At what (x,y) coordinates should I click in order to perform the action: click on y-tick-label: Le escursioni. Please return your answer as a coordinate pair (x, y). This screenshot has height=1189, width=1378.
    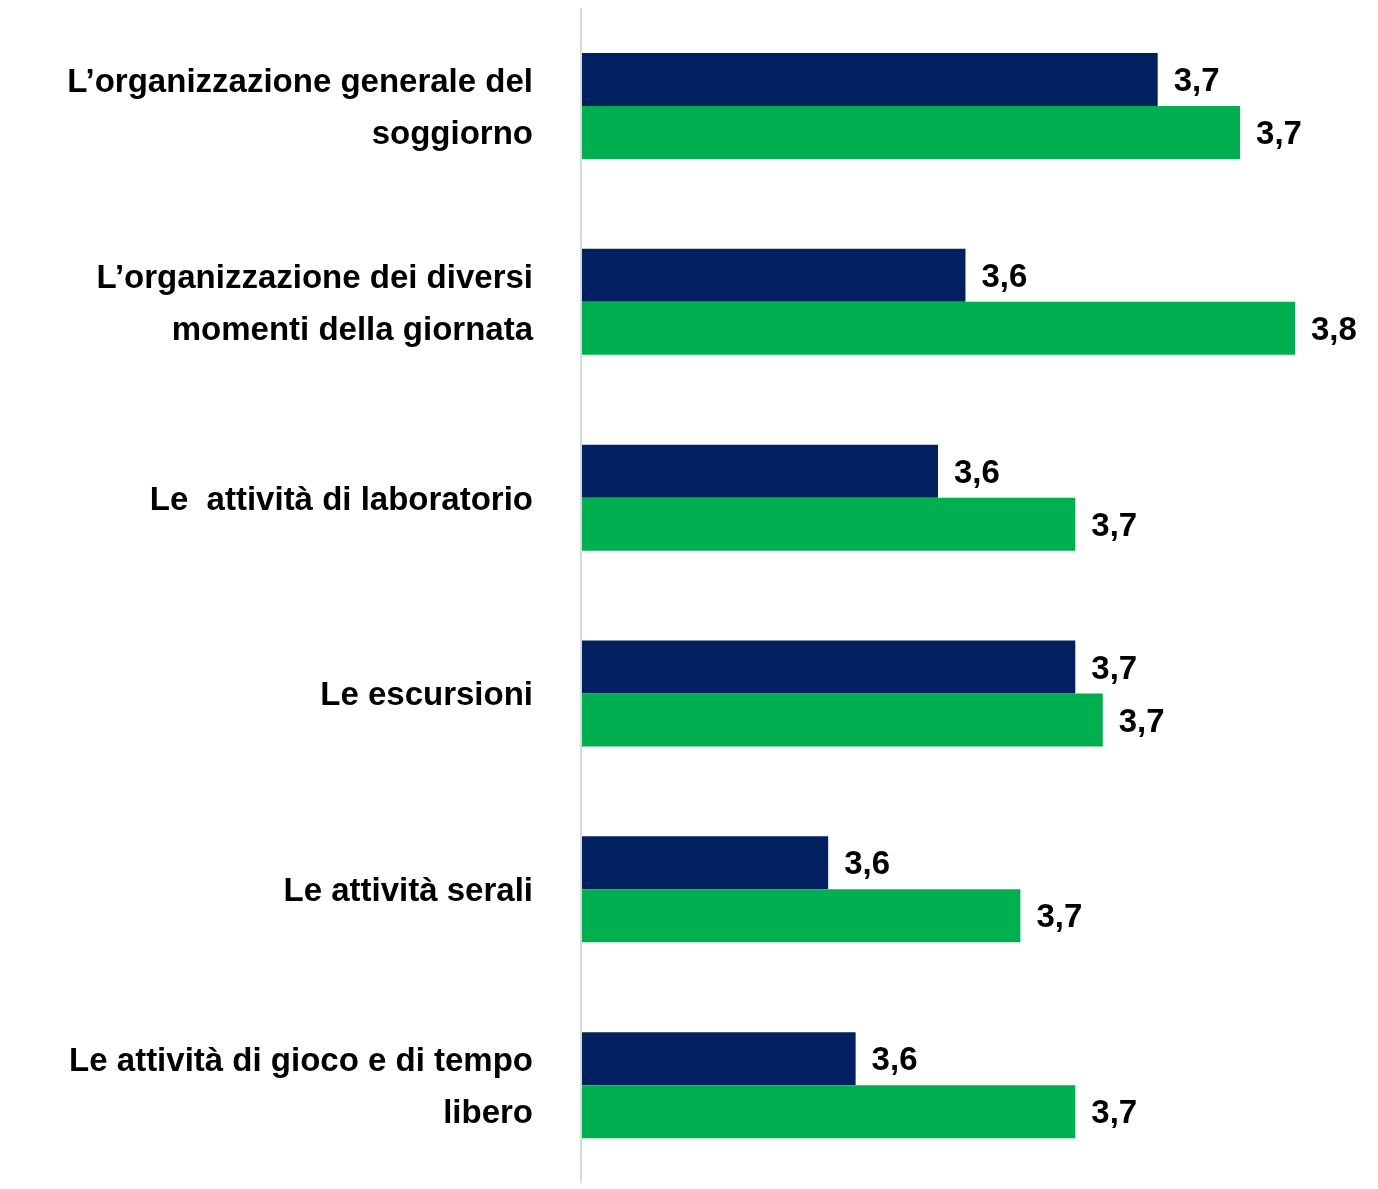
    Looking at the image, I should click on (426, 693).